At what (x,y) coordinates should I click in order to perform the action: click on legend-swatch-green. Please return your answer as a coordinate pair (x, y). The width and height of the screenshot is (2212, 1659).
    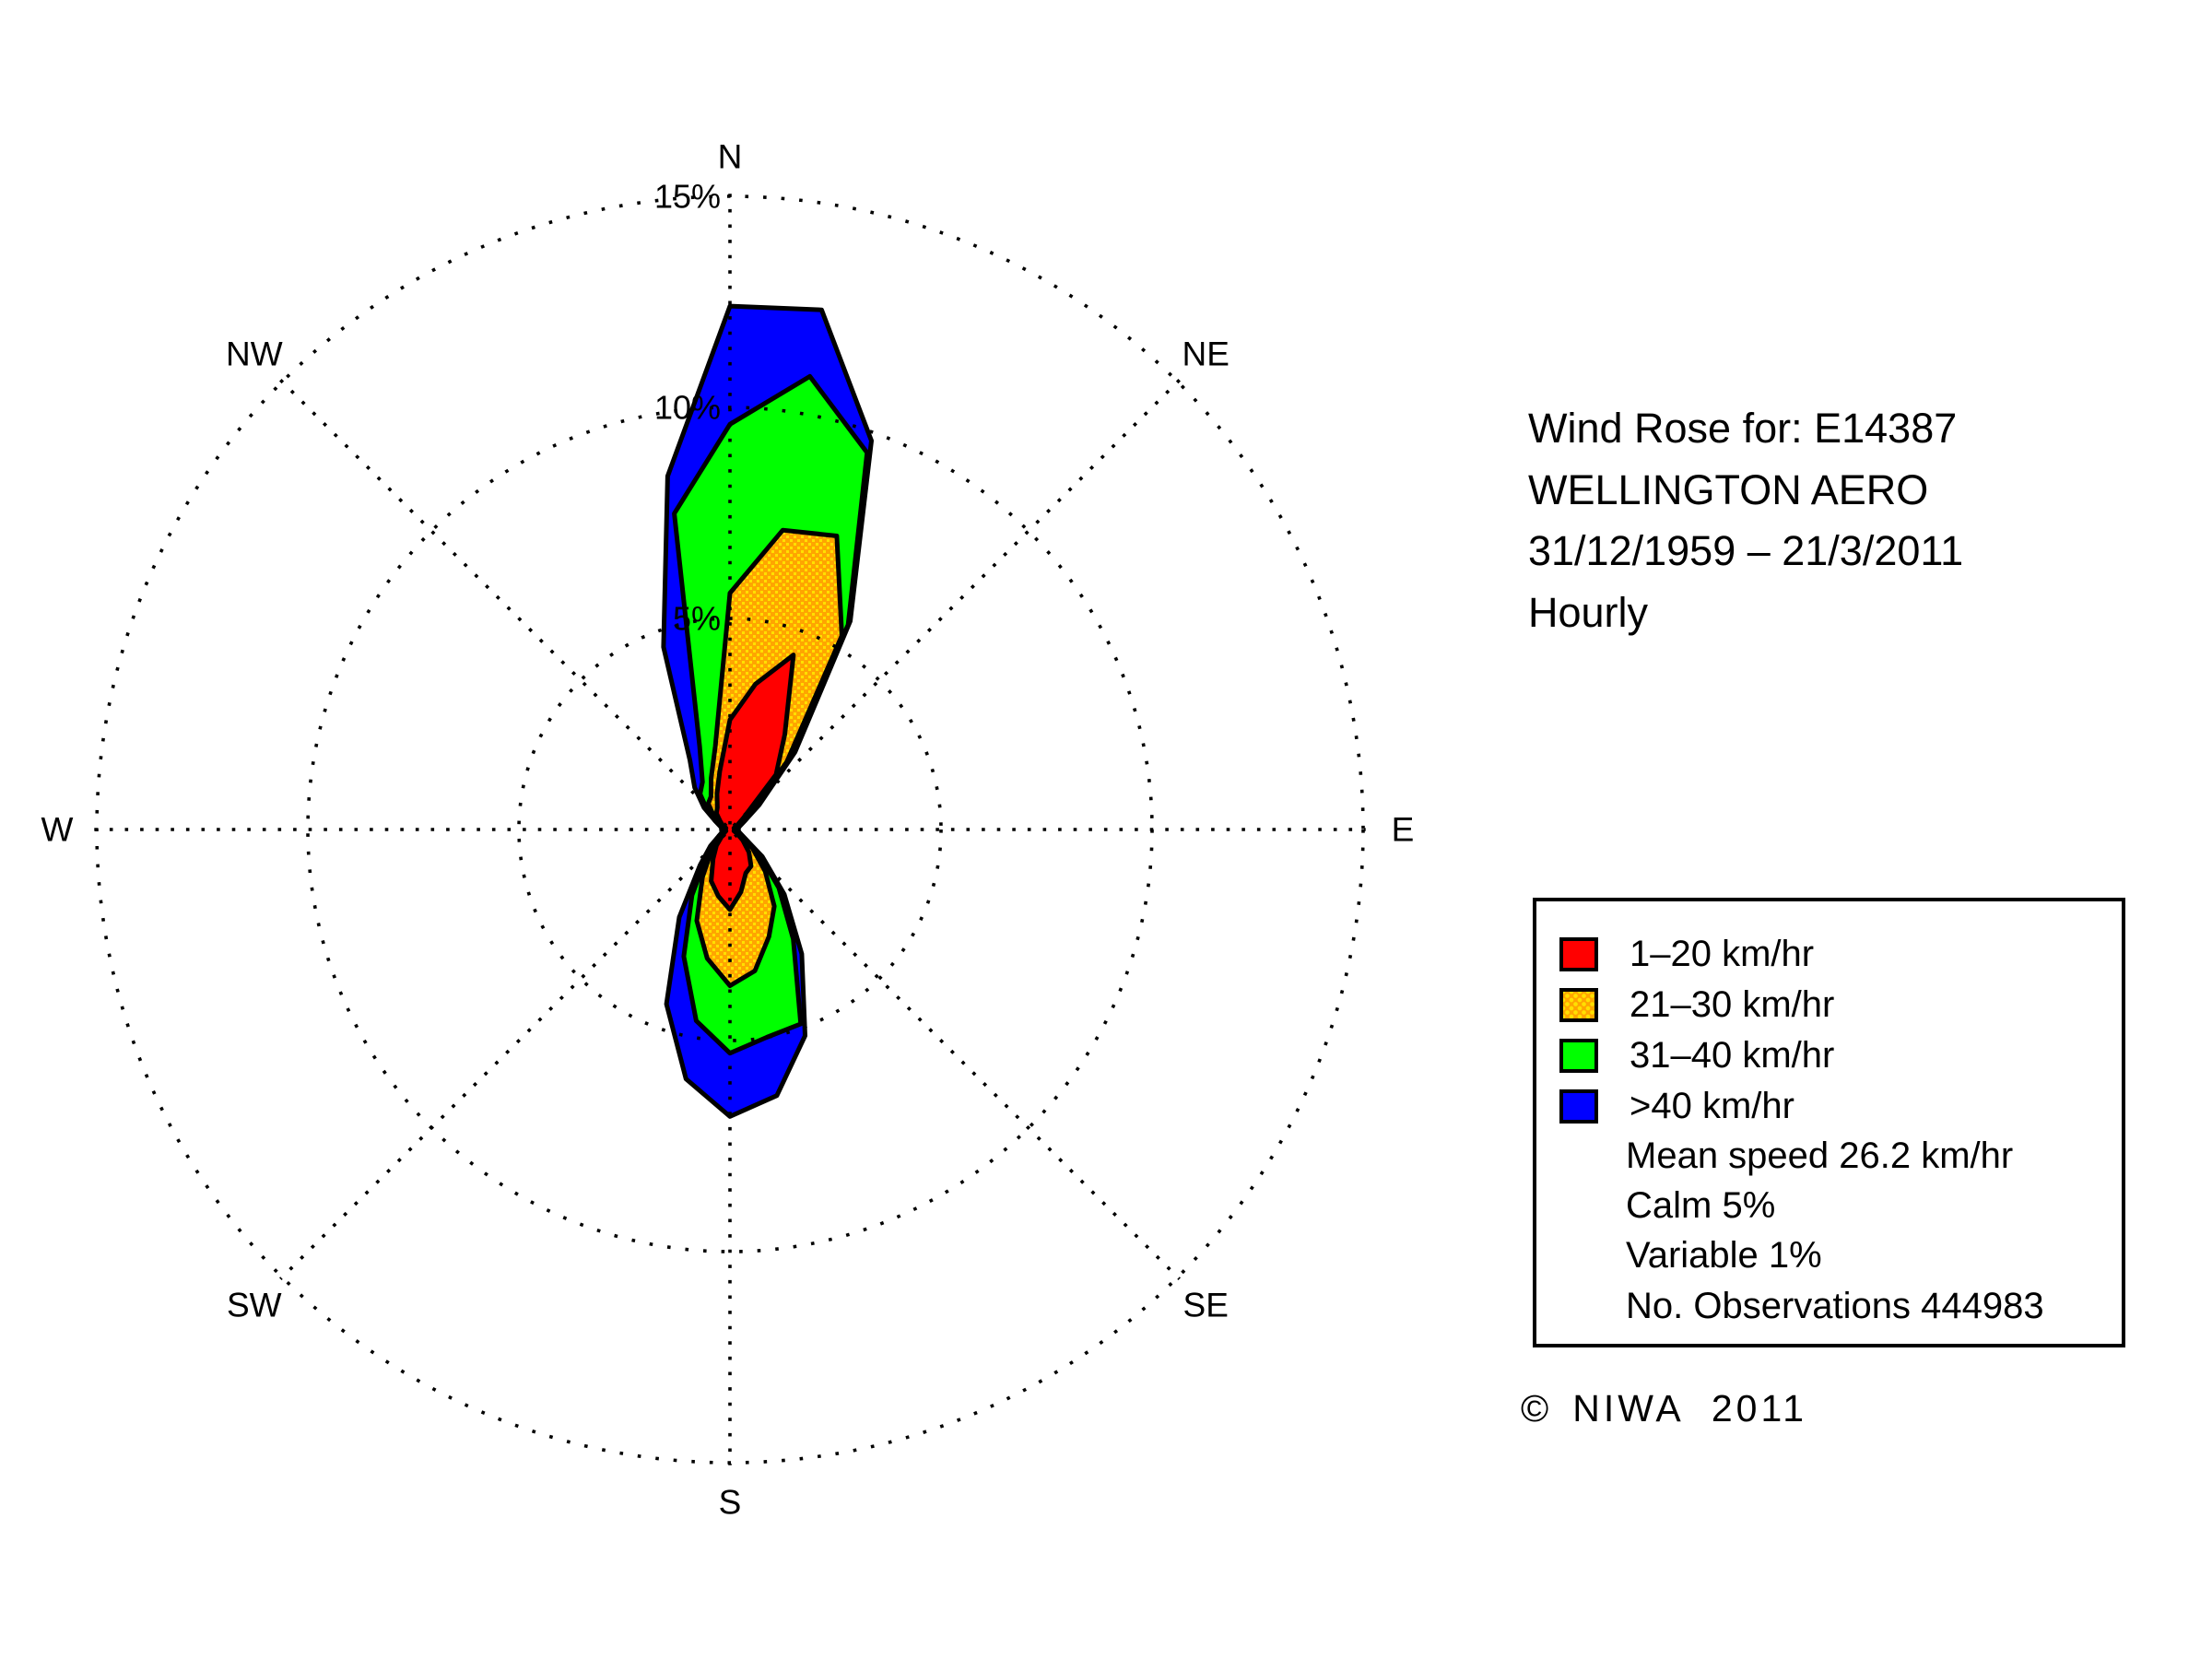
    Looking at the image, I should click on (1578, 1055).